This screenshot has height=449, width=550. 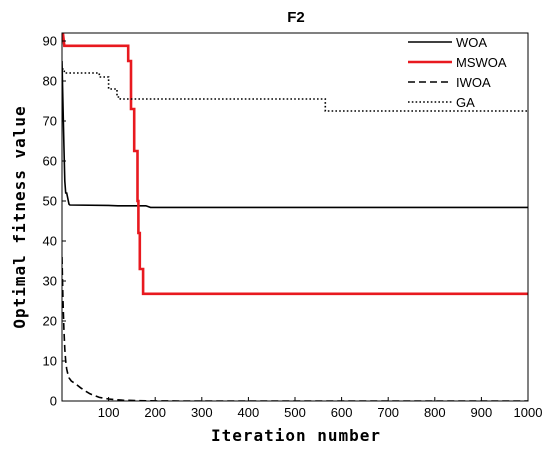 What do you see at coordinates (50, 361) in the screenshot?
I see `y-tick-label: 10` at bounding box center [50, 361].